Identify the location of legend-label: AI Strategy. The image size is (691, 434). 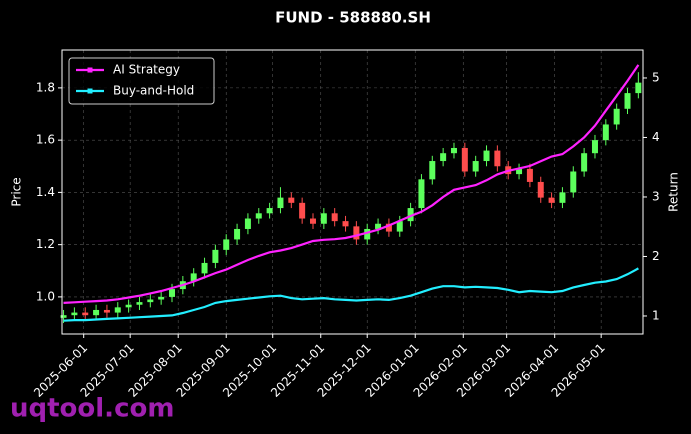
(146, 70).